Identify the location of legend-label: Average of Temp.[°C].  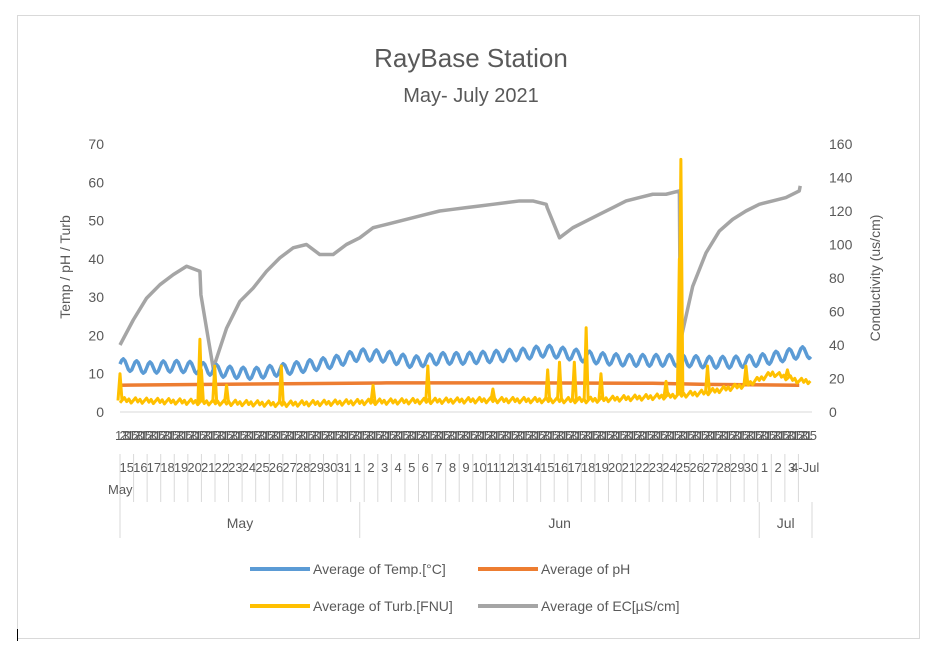
(379, 569).